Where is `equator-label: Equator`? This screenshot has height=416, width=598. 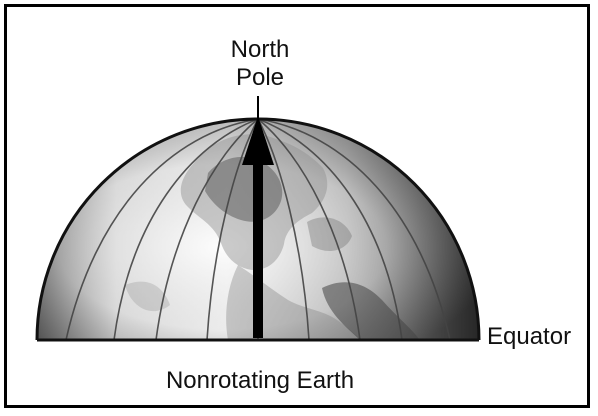 equator-label: Equator is located at coordinates (529, 336).